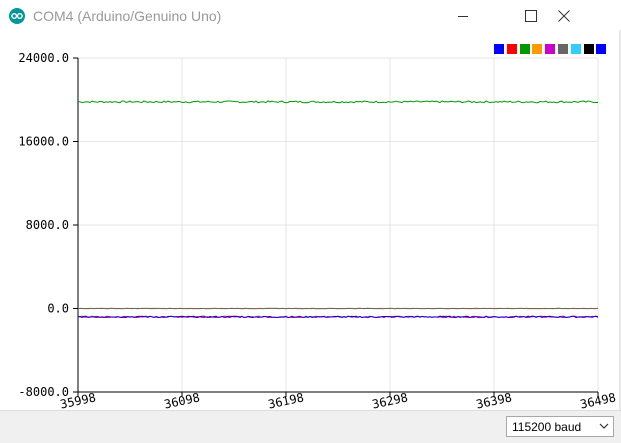  I want to click on bottom-toolbar: 115200 baud, so click(310, 426).